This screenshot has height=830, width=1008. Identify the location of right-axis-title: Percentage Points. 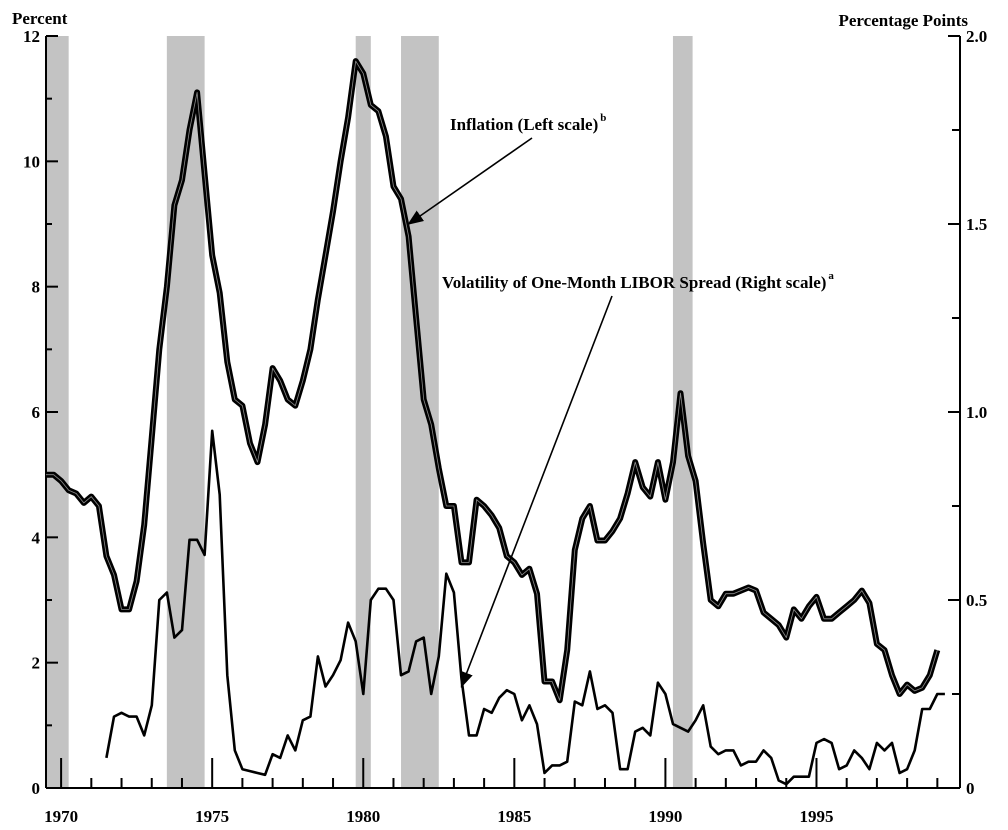
(903, 20).